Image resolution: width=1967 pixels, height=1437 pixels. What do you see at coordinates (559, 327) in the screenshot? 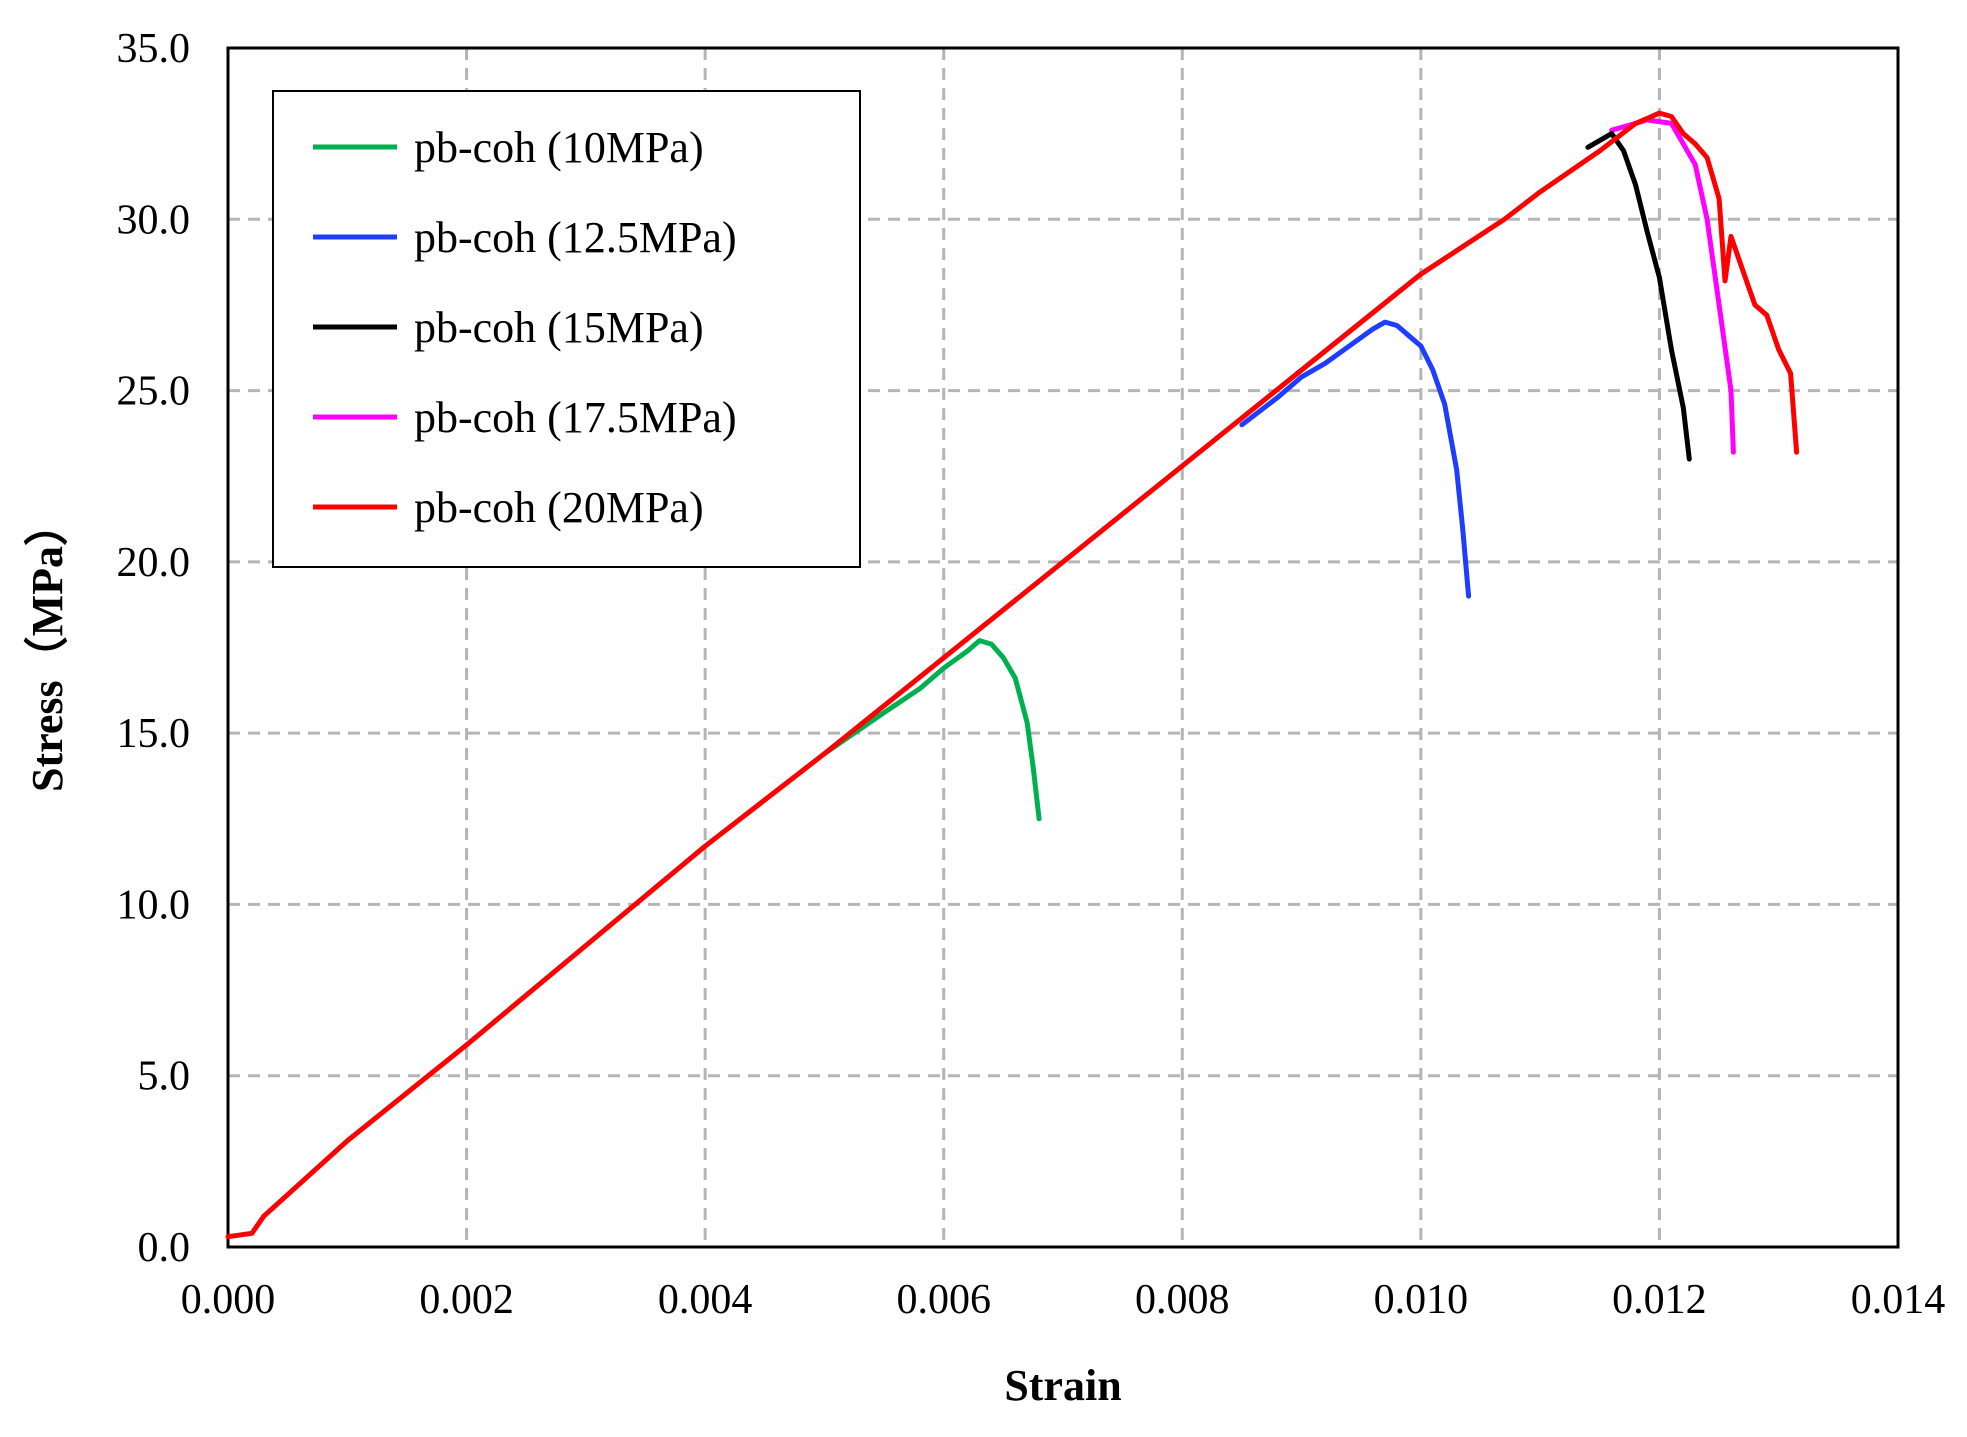
I see `legend-label: pb-coh (15MPa)` at bounding box center [559, 327].